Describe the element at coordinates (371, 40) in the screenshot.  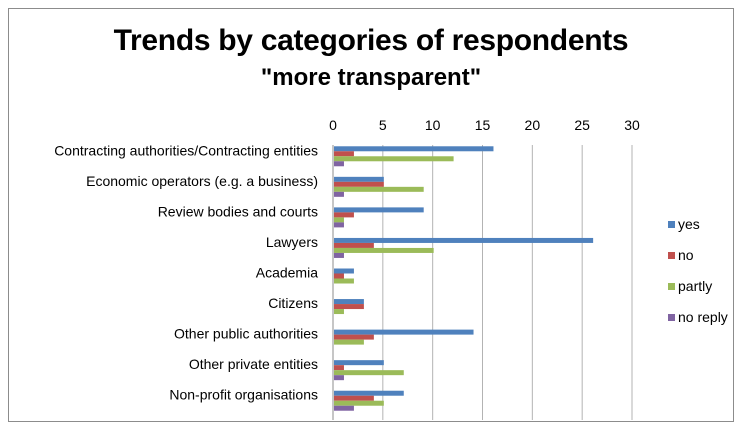
I see `chart-title: Trends by categories of respondents` at that location.